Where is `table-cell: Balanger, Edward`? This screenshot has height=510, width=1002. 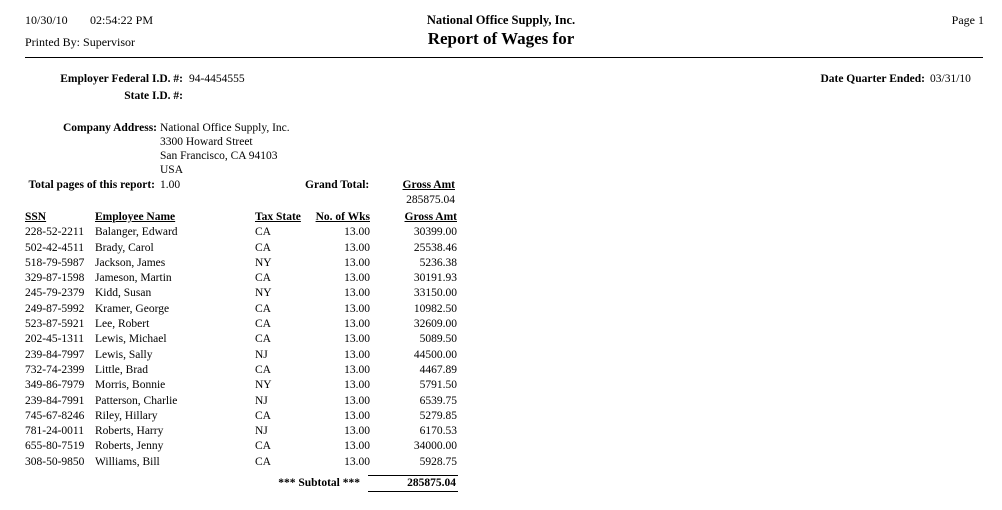 table-cell: Balanger, Edward is located at coordinates (136, 232).